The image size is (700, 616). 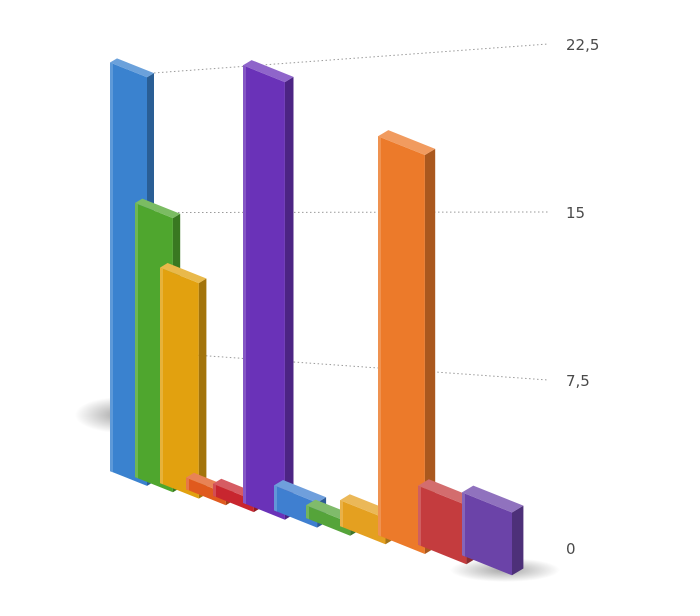 What do you see at coordinates (582, 297) in the screenshot?
I see `y-axis: 0 7,5 15 22,5` at bounding box center [582, 297].